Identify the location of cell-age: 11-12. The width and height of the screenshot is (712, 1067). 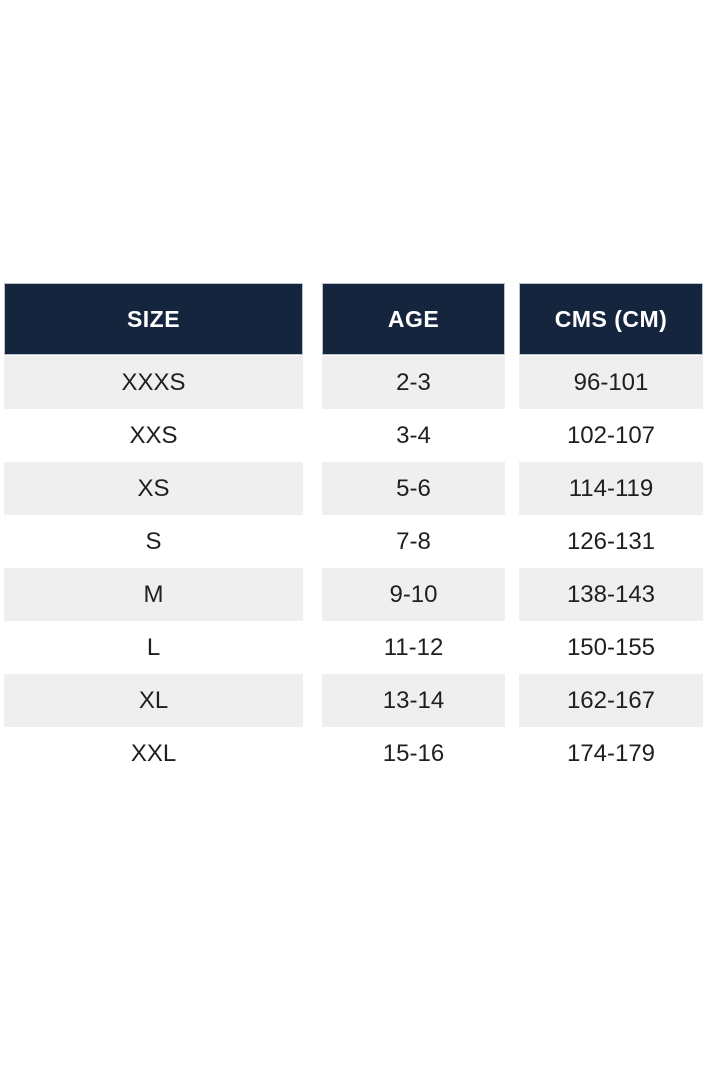
(413, 647).